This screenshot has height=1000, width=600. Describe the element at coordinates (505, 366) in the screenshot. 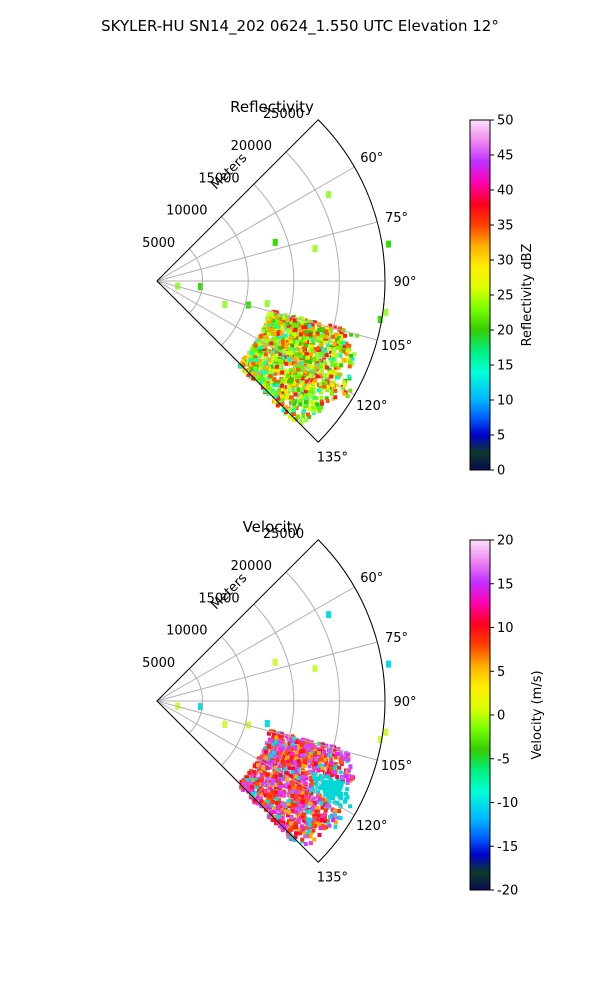

I see `colorbar-tick-label: 15` at that location.